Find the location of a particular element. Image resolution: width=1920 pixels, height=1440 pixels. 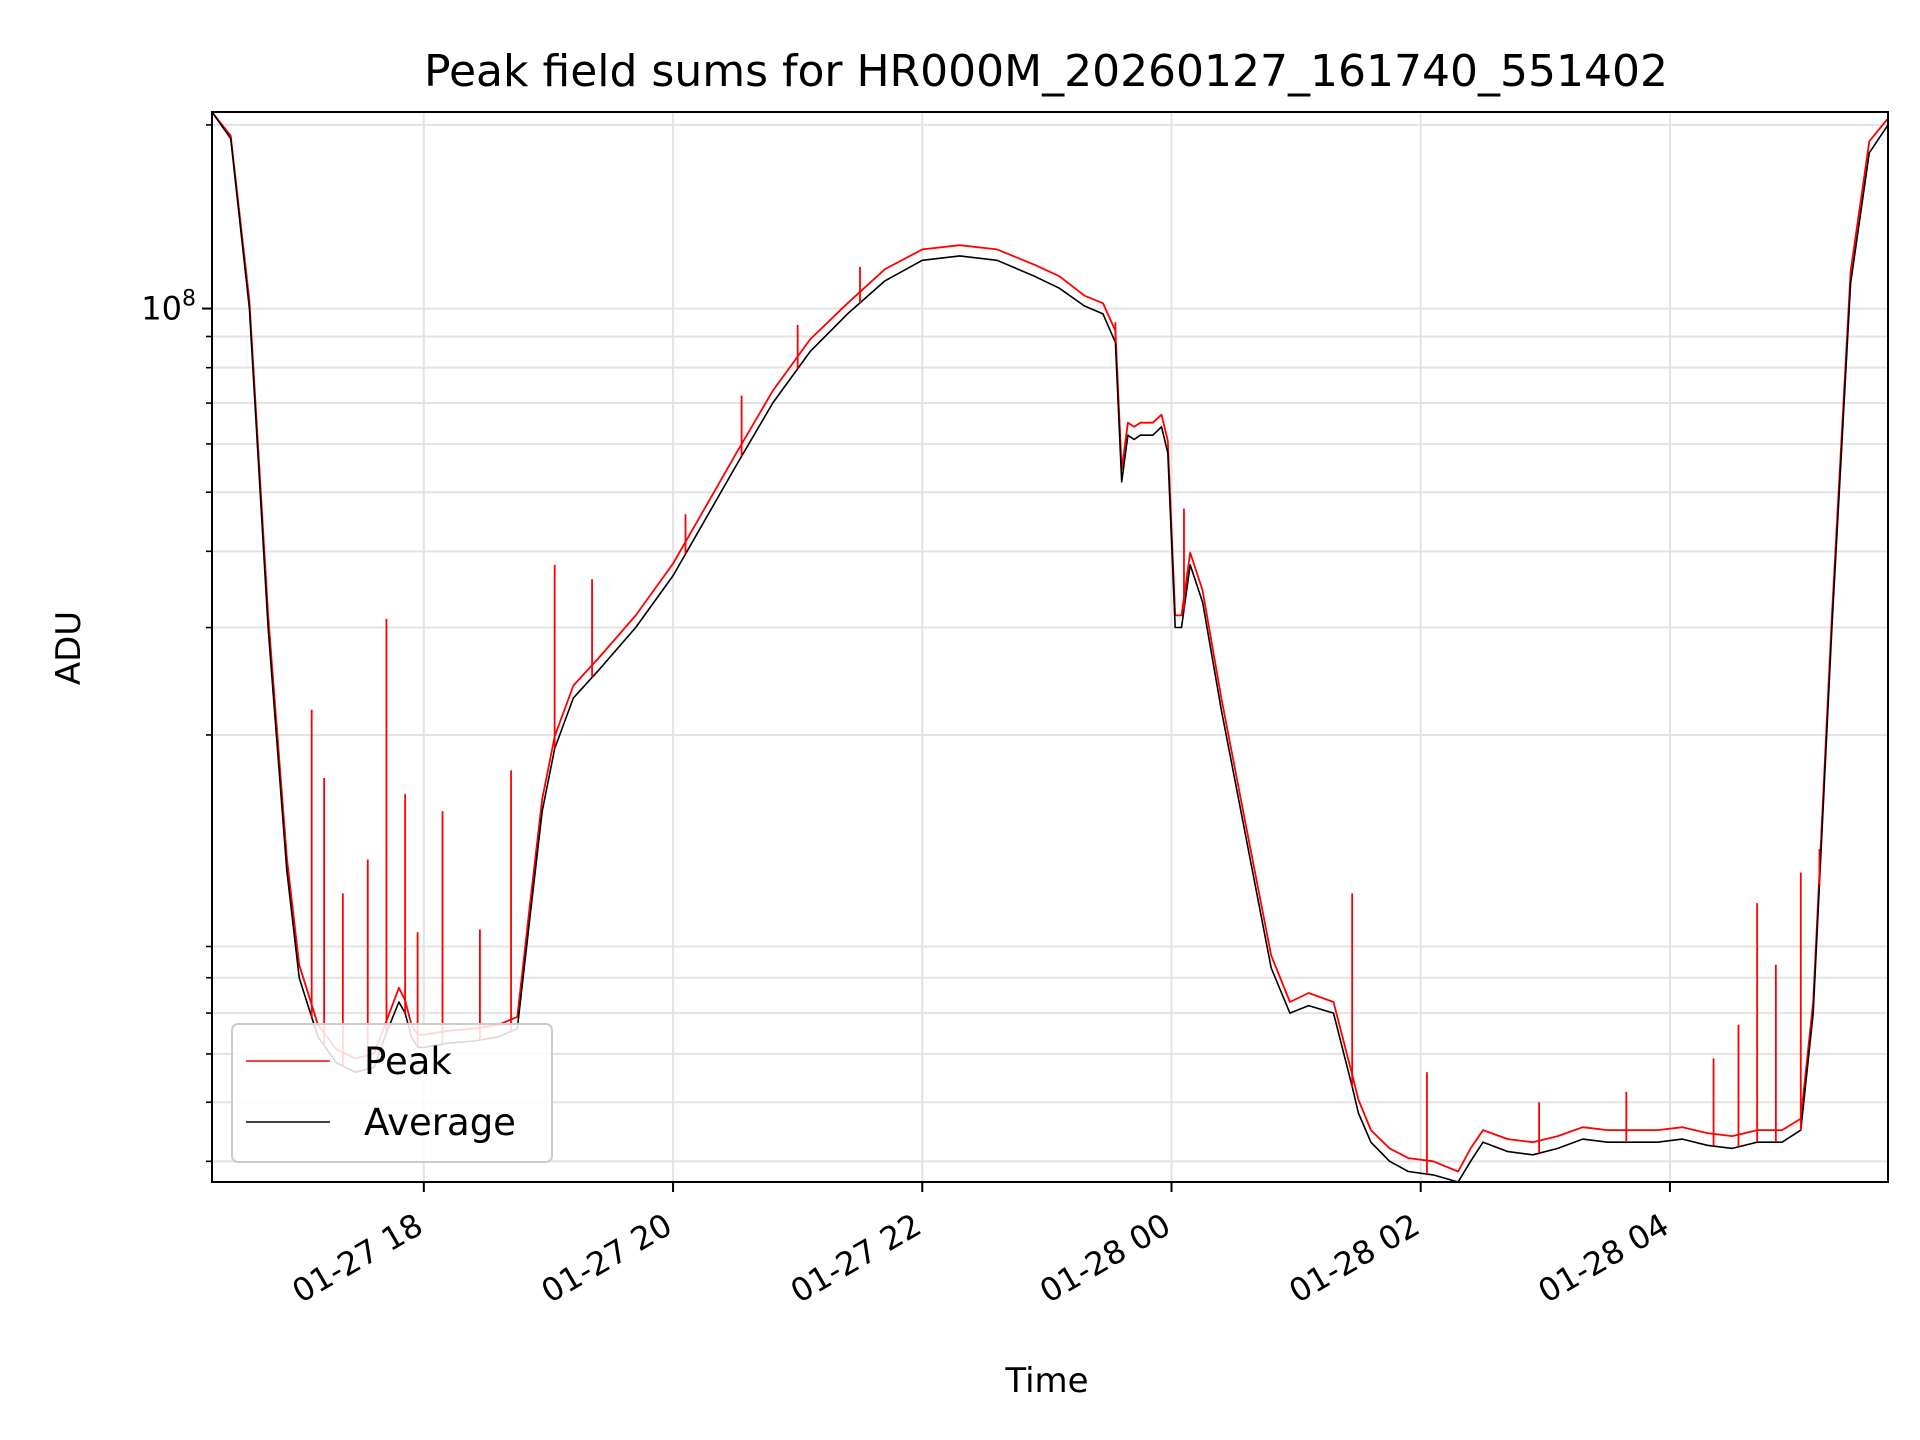

legend: Peak Average is located at coordinates (392, 1093).